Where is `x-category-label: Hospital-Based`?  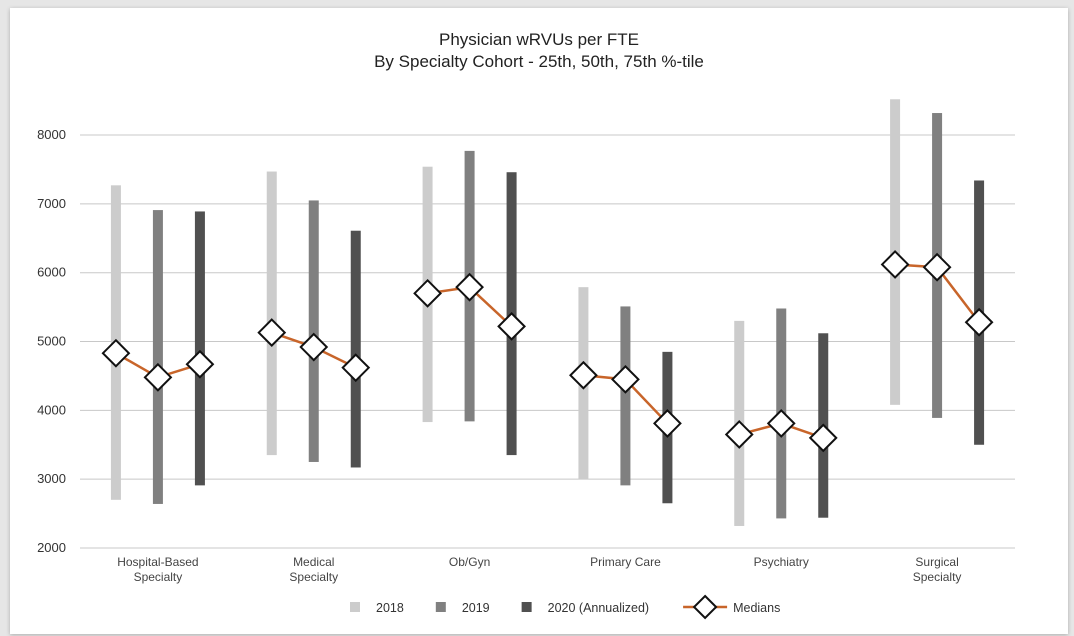 x-category-label: Hospital-Based is located at coordinates (157, 562).